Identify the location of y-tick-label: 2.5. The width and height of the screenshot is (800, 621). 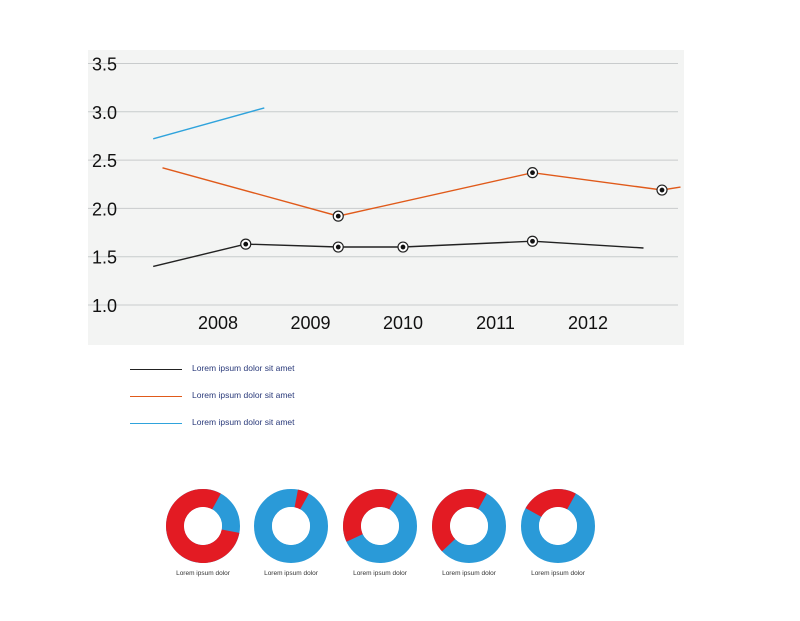
(104, 161).